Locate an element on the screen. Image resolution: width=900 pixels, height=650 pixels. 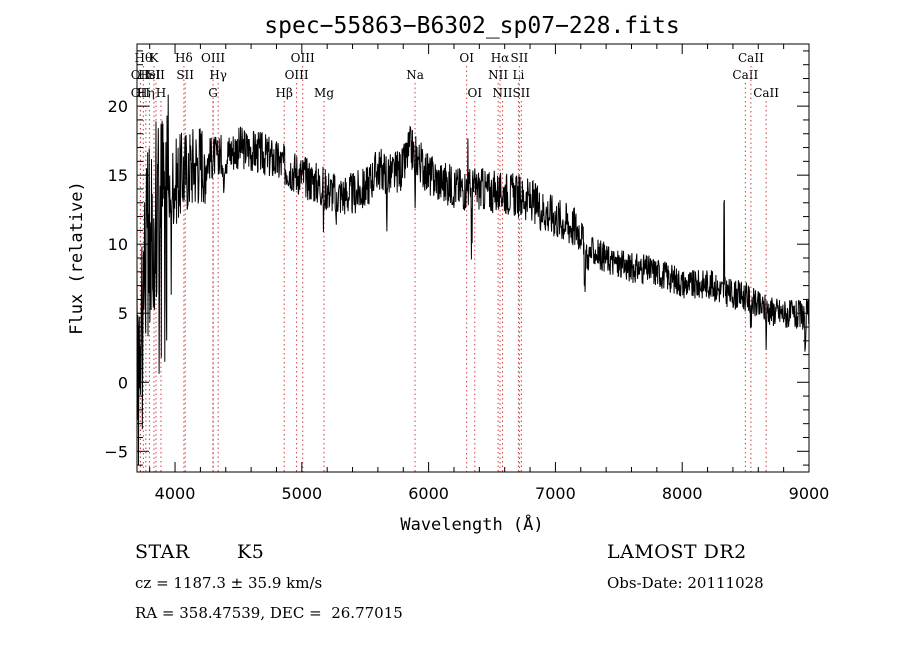
line-marker-label: HeI is located at coordinates (149, 75).